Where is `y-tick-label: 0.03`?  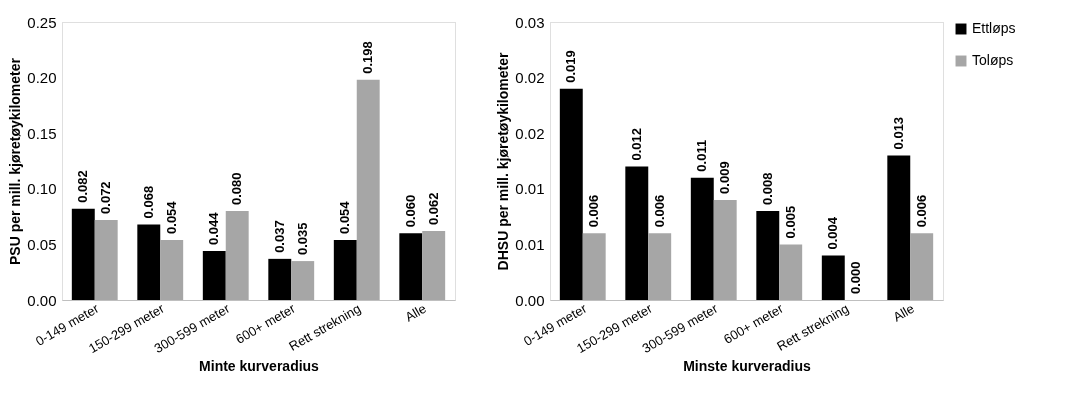
y-tick-label: 0.03 is located at coordinates (530, 22).